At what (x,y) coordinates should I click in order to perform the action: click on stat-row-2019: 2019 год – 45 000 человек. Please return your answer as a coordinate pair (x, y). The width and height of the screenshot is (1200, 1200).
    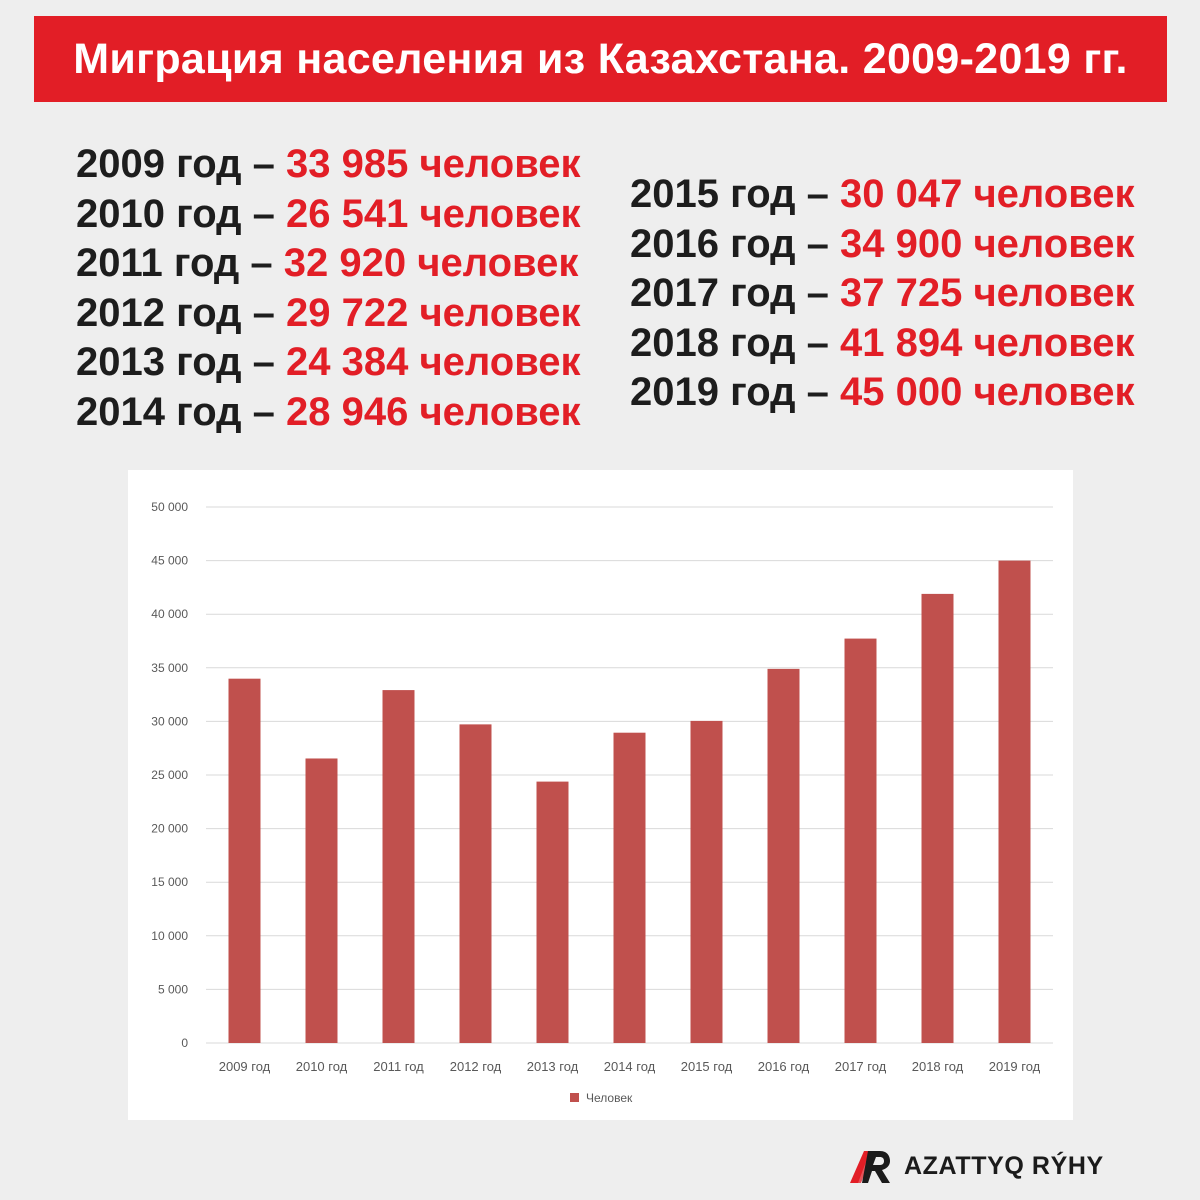
    Looking at the image, I should click on (882, 393).